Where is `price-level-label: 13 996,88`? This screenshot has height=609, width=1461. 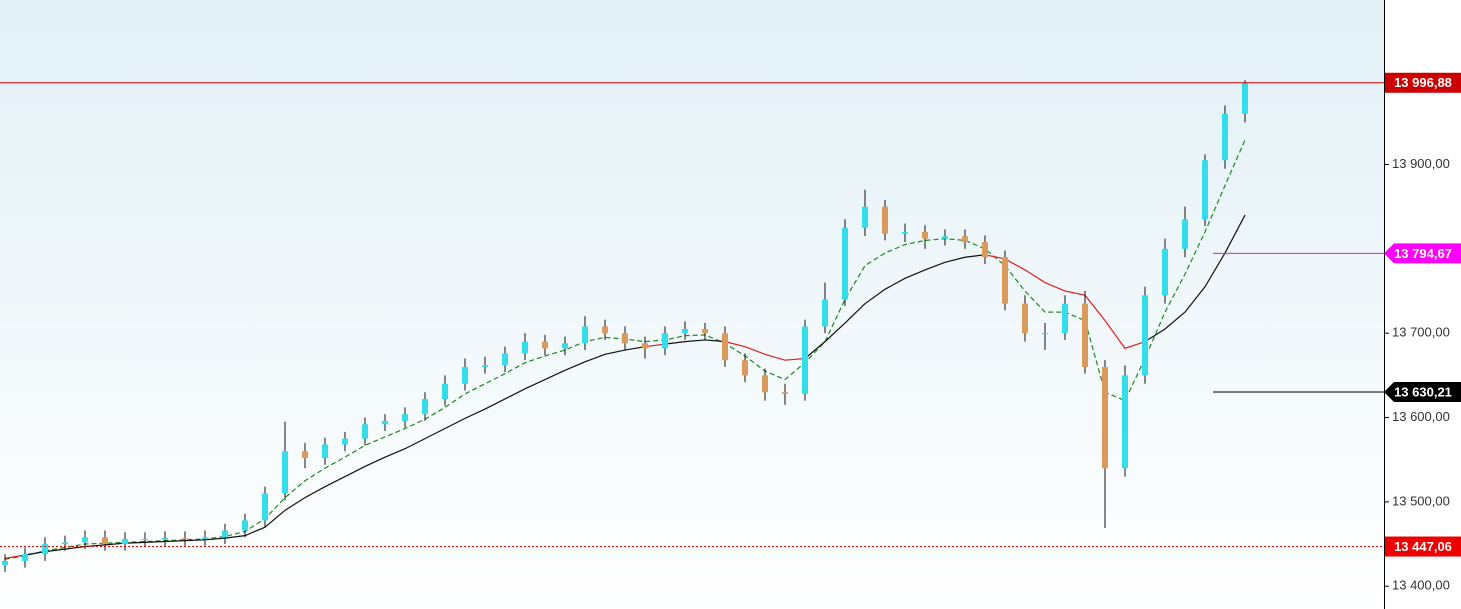
price-level-label: 13 996,88 is located at coordinates (1423, 82).